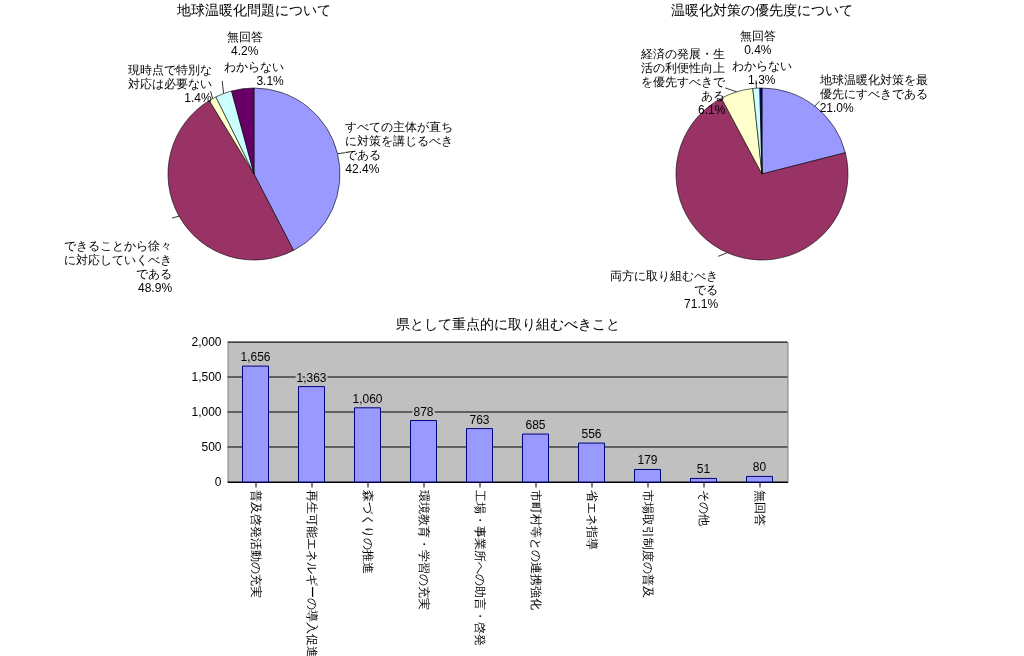  Describe the element at coordinates (255, 543) in the screenshot. I see `x-tick-label: 普及啓発活動の充実` at that location.